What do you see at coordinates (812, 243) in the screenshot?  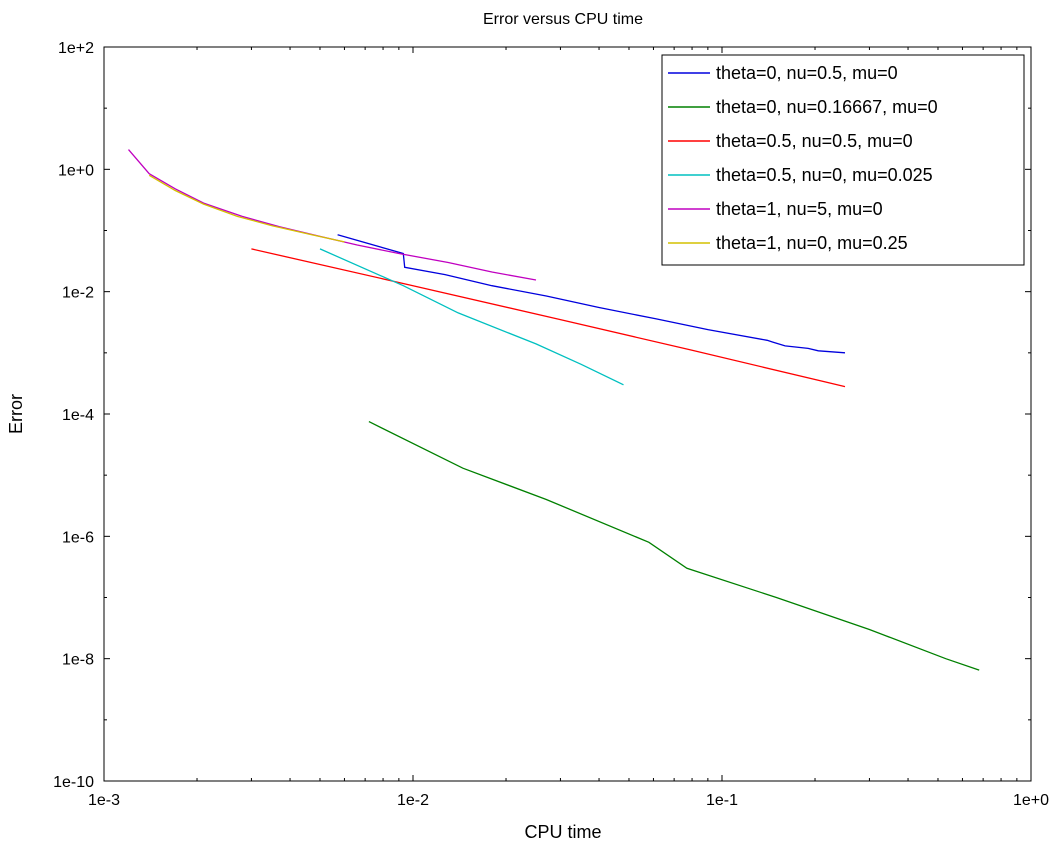 I see `legend-label-5: theta=1, nu=0, mu=0.25` at bounding box center [812, 243].